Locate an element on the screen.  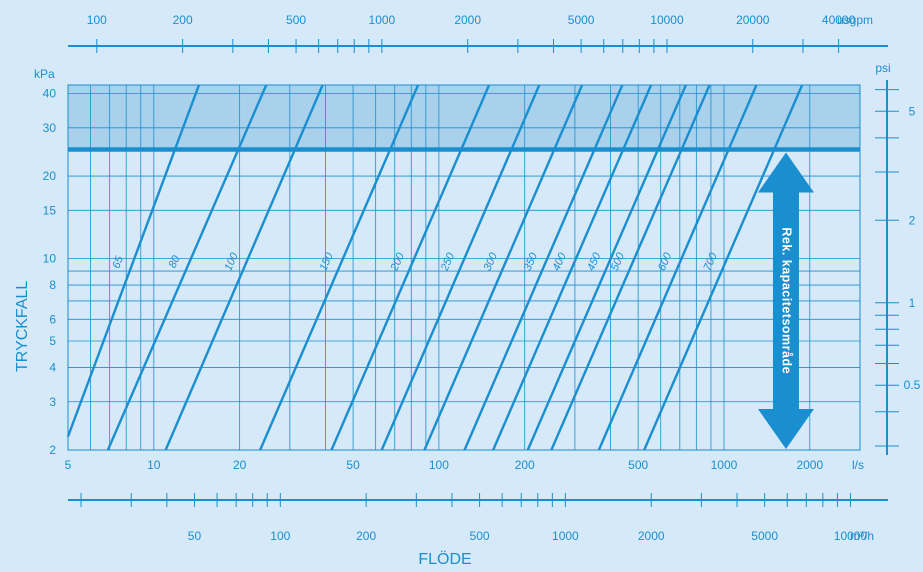
capacity-arrow-label: Rek. kapacitetsområde is located at coordinates (787, 300).